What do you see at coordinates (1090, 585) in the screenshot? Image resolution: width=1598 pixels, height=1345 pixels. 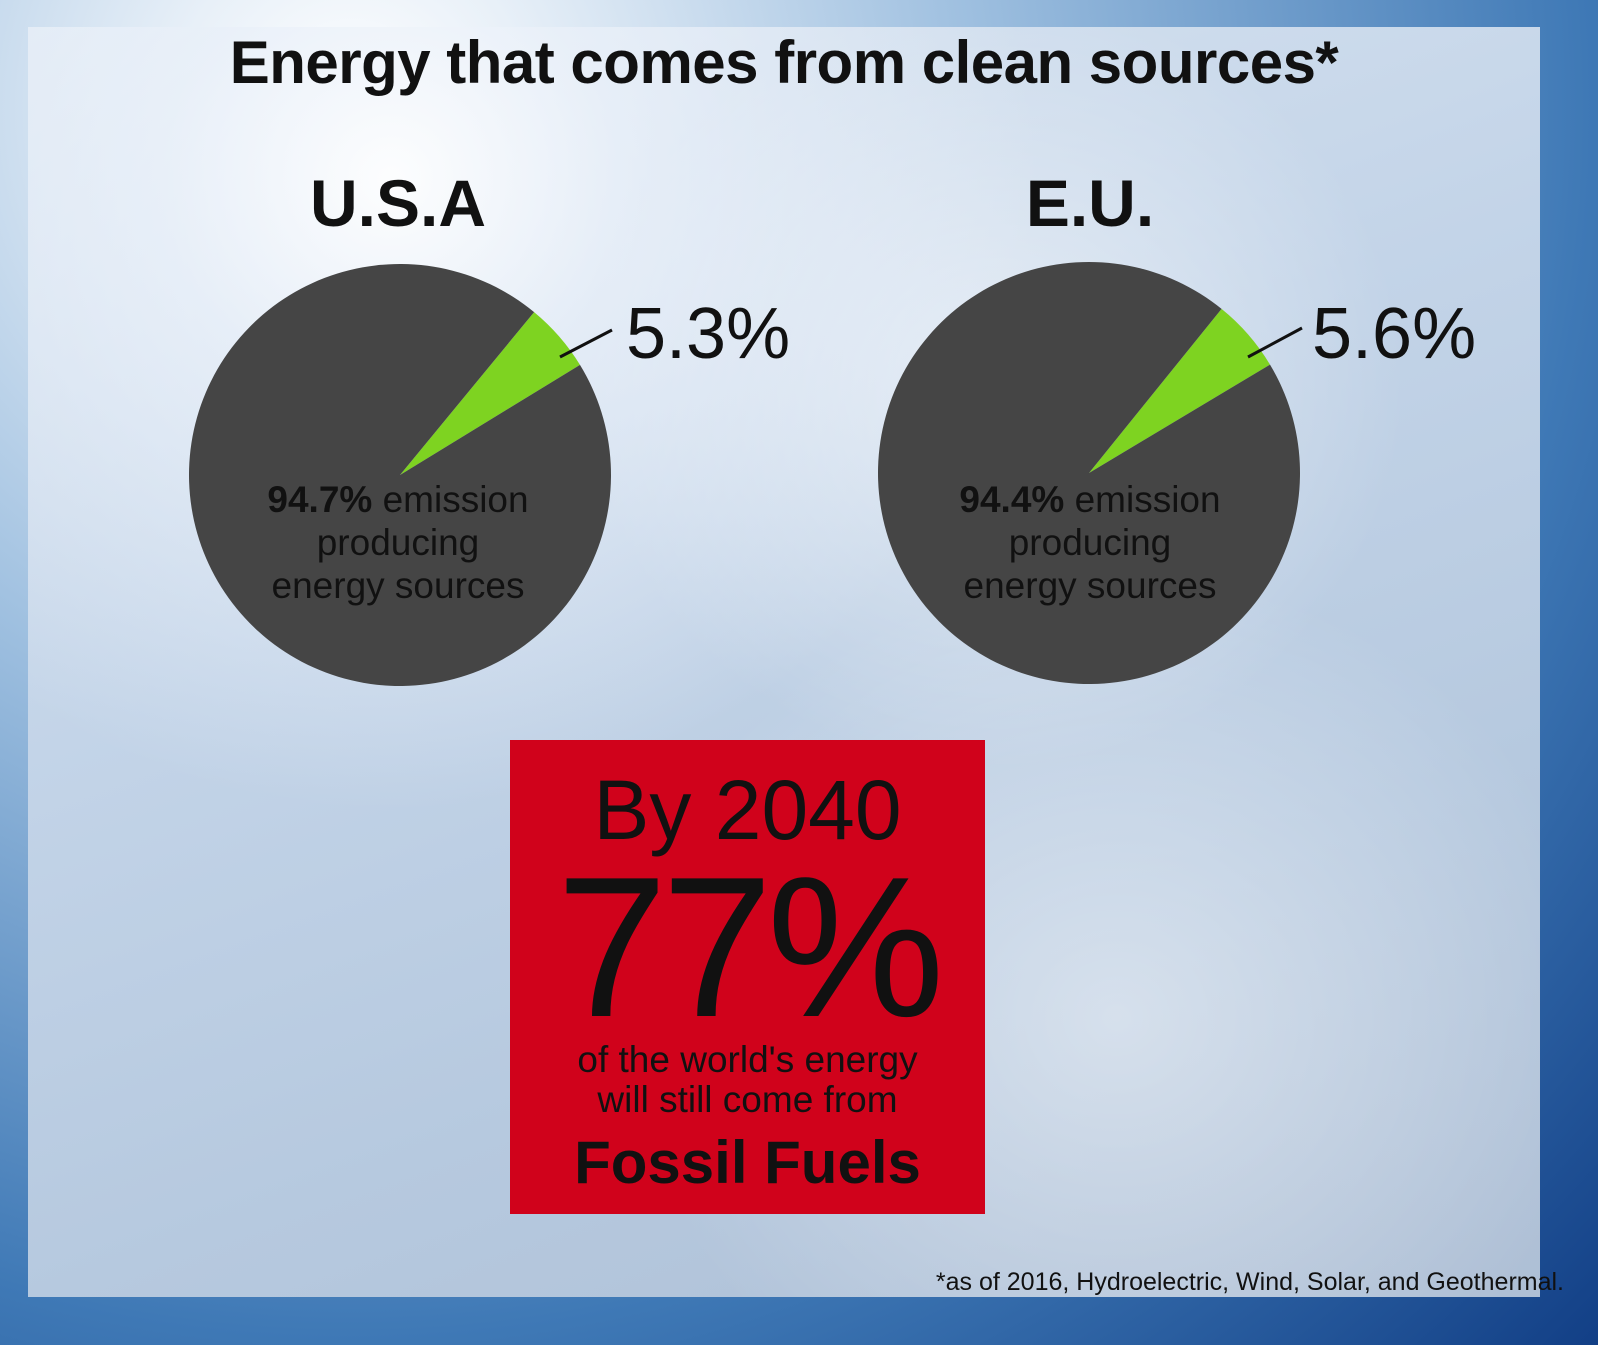 I see `eu-fossil-text-3: energy sources` at bounding box center [1090, 585].